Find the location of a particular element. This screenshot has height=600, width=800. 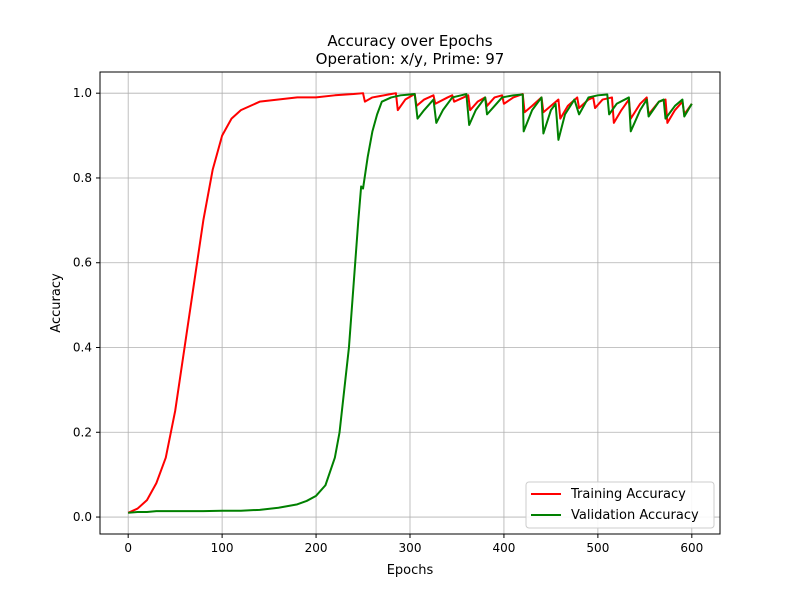

y-tick-label: 0.8 is located at coordinates (82, 178).